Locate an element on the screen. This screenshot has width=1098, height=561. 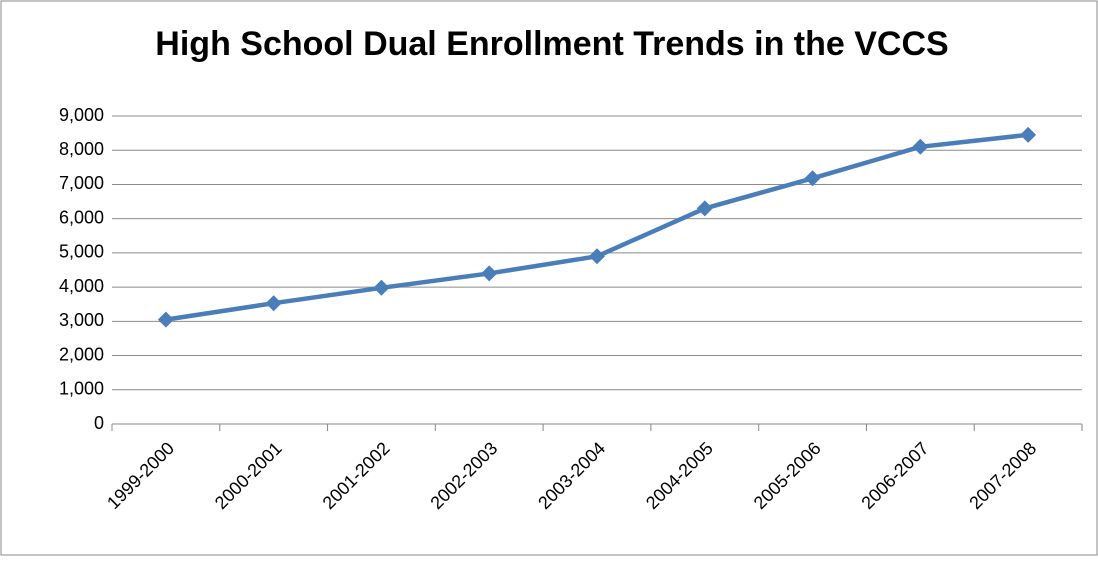
y-tick-label: 1,000 is located at coordinates (81, 389).